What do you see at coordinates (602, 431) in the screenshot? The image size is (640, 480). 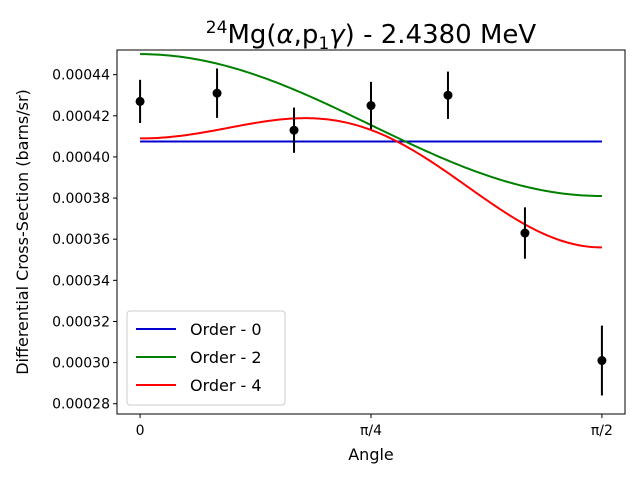 I see `x-tick-label: π/2` at bounding box center [602, 431].